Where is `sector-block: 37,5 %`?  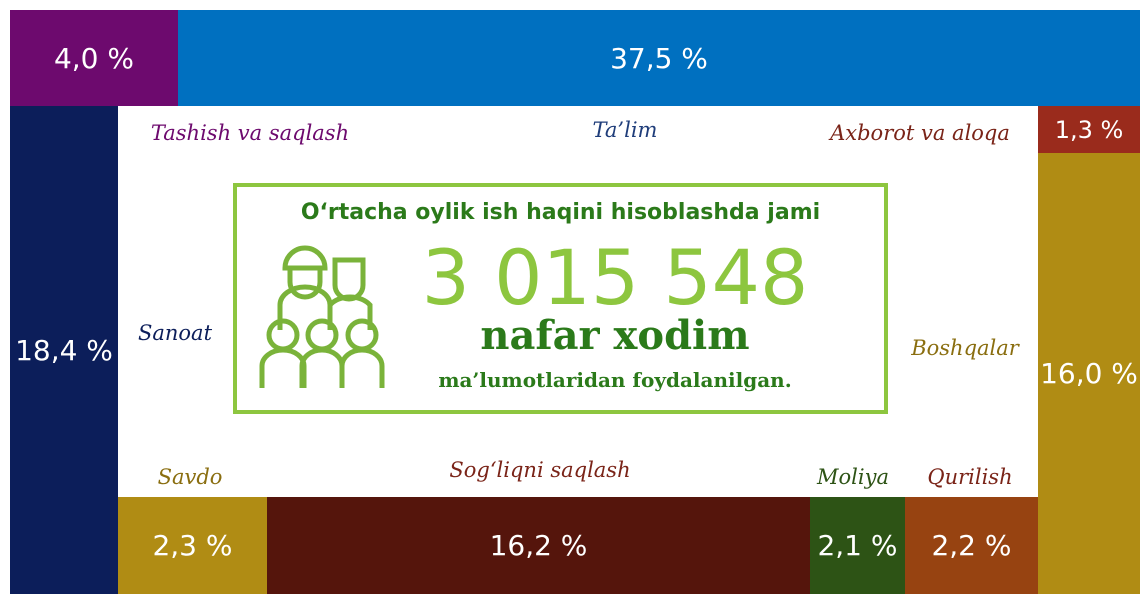
sector-block: 37,5 % is located at coordinates (659, 58).